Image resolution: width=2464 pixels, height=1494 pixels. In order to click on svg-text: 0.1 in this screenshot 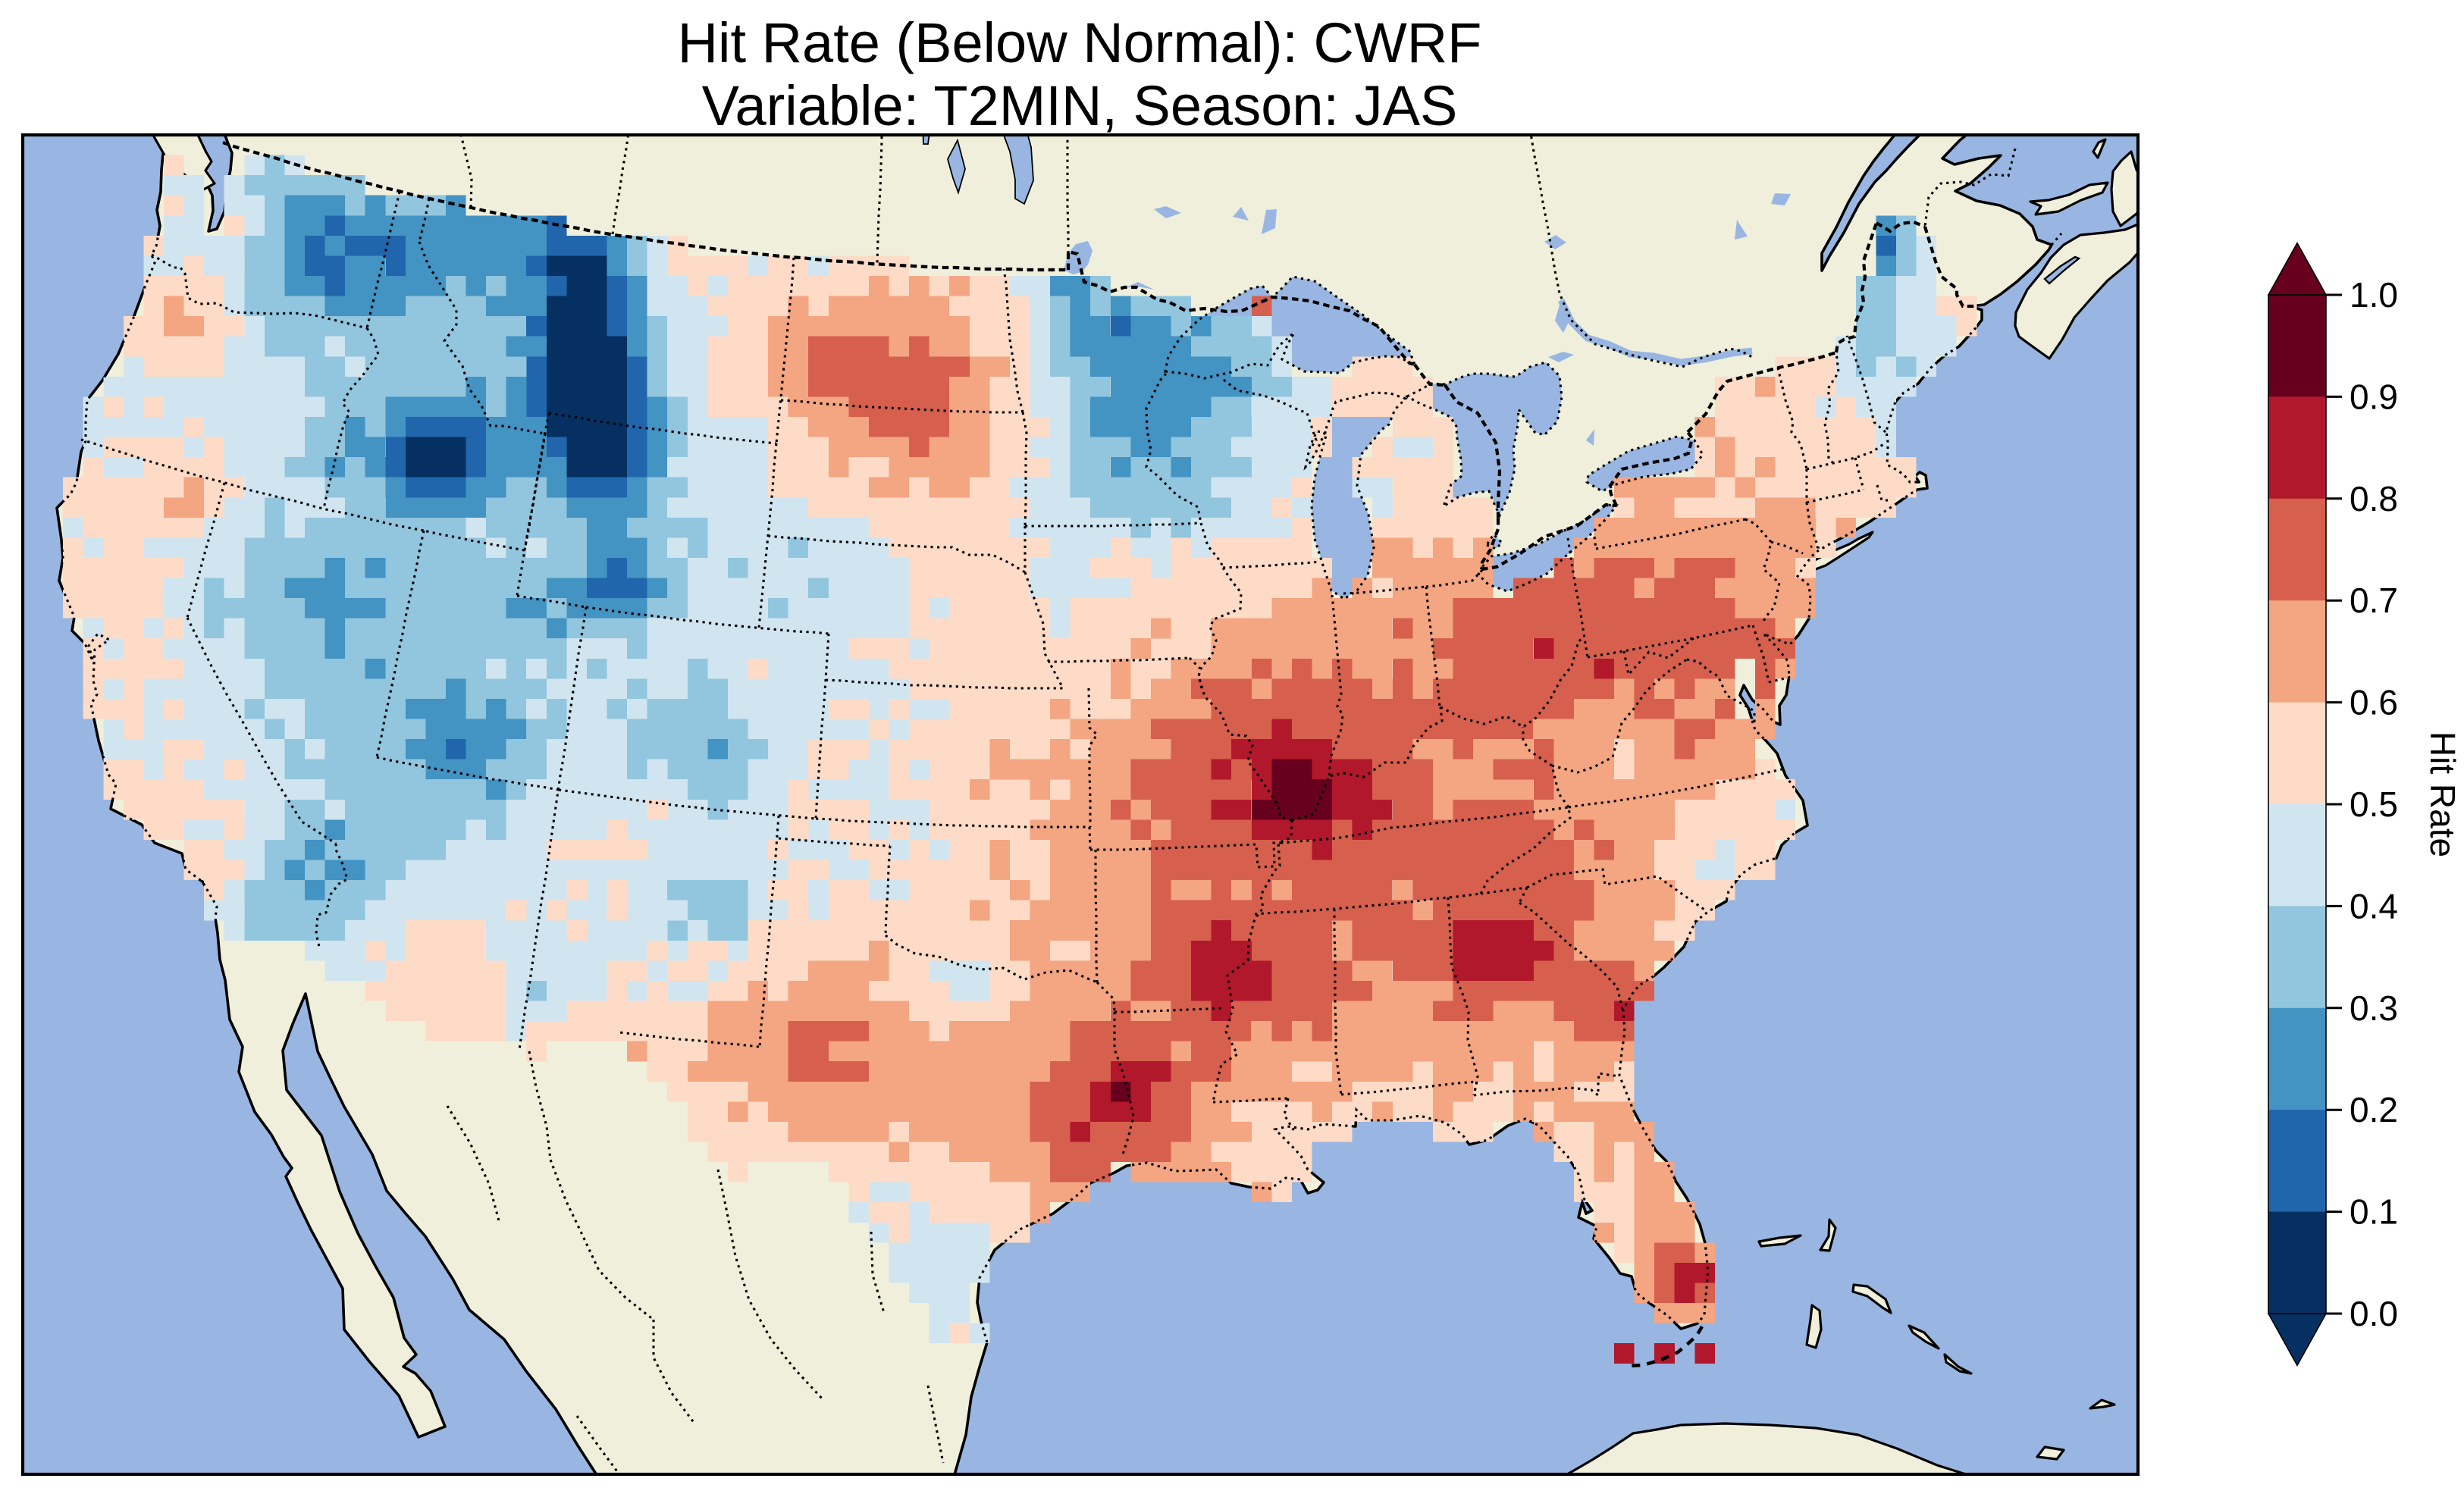, I will do `click(2374, 1212)`.